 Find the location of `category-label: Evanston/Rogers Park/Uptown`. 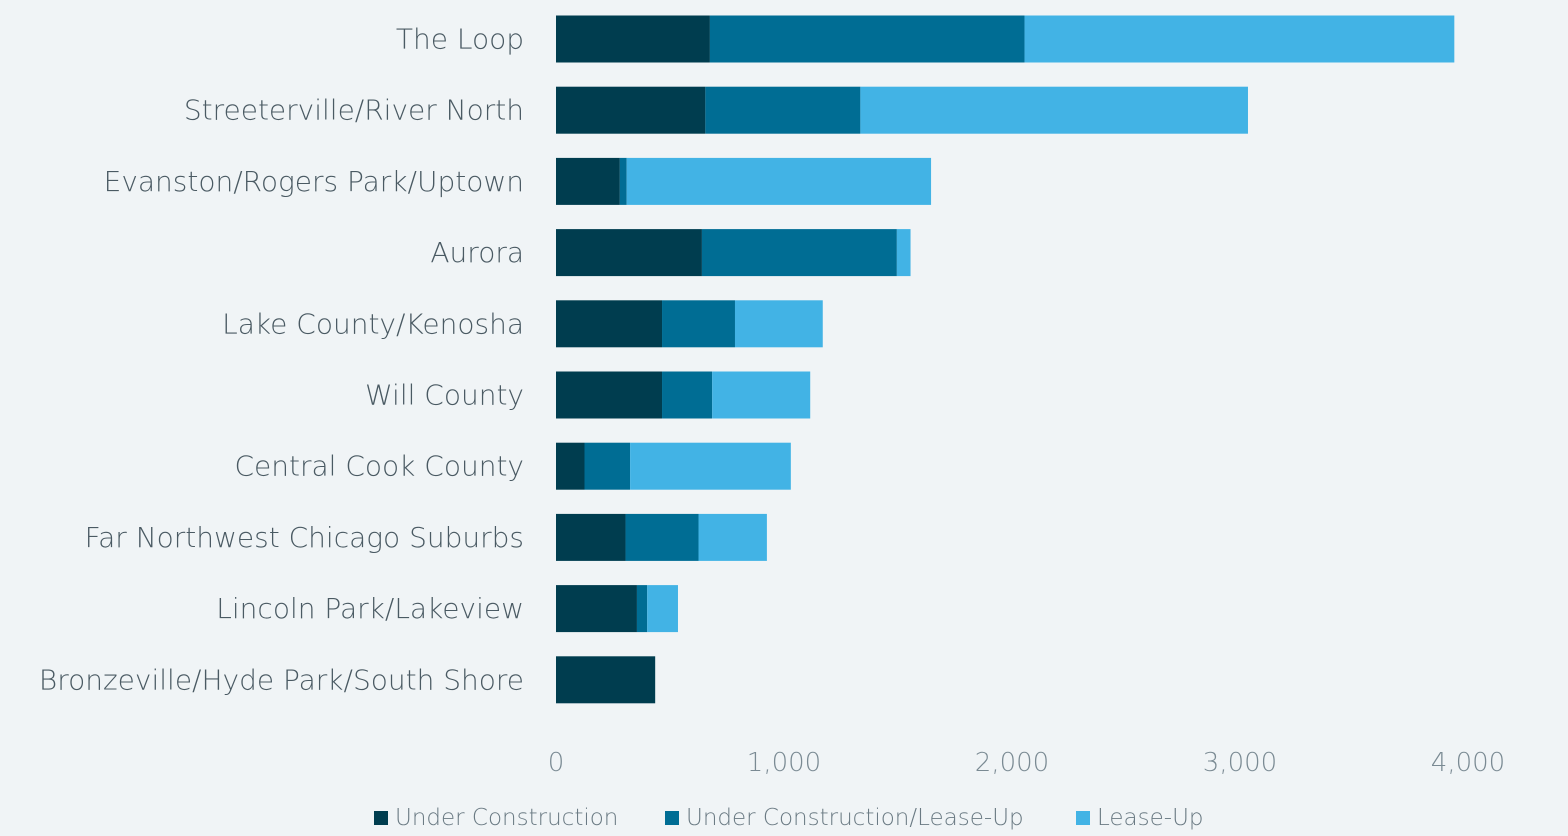

category-label: Evanston/Rogers Park/Uptown is located at coordinates (314, 181).